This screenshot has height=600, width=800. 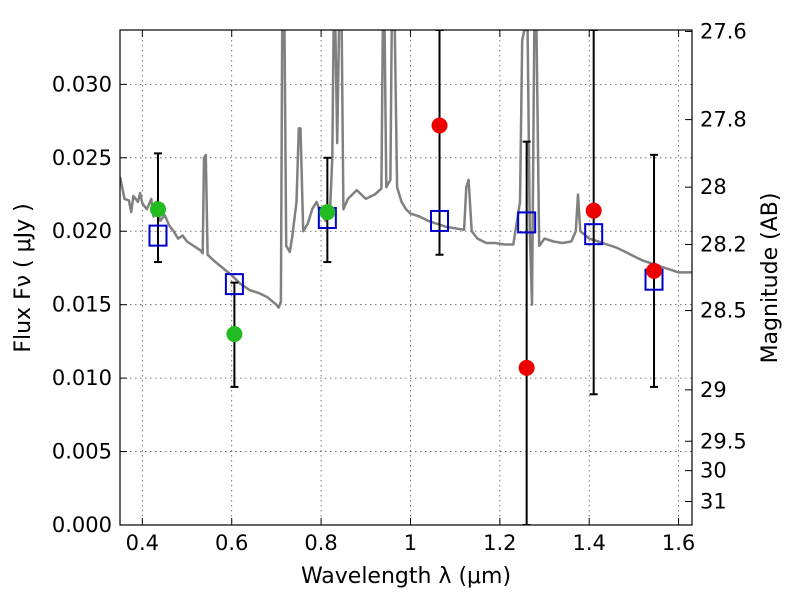 What do you see at coordinates (723, 31) in the screenshot?
I see `y2-tick-label: 27.6` at bounding box center [723, 31].